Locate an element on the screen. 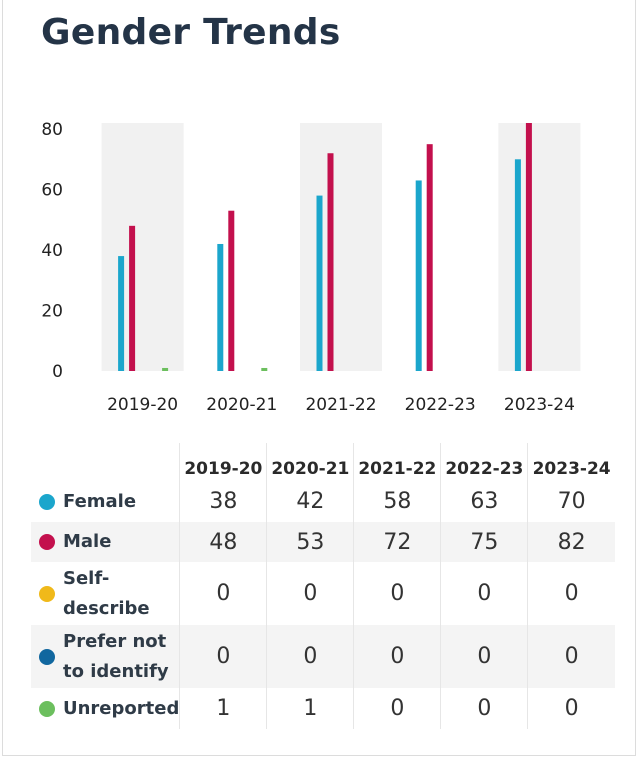  row-label-female: Female is located at coordinates (100, 501).